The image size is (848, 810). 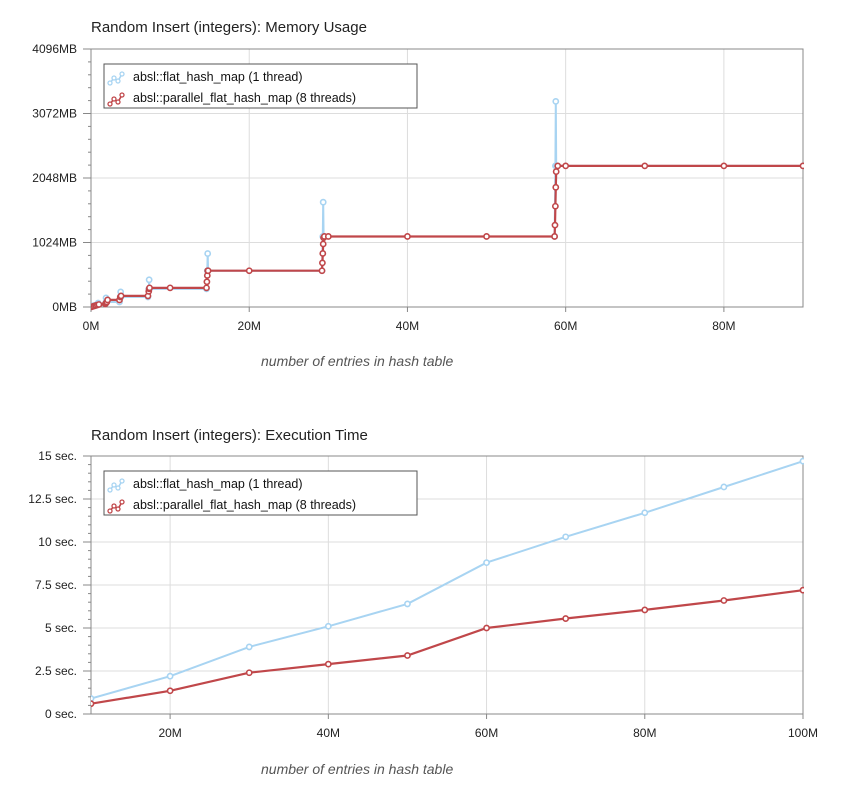 What do you see at coordinates (61, 628) in the screenshot?
I see `y-tick-label: 5 sec.` at bounding box center [61, 628].